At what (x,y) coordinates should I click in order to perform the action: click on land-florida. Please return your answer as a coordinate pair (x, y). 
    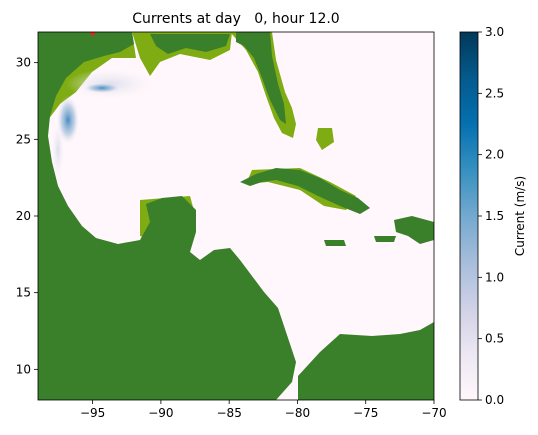
    Looking at the image, I should click on (261, 78).